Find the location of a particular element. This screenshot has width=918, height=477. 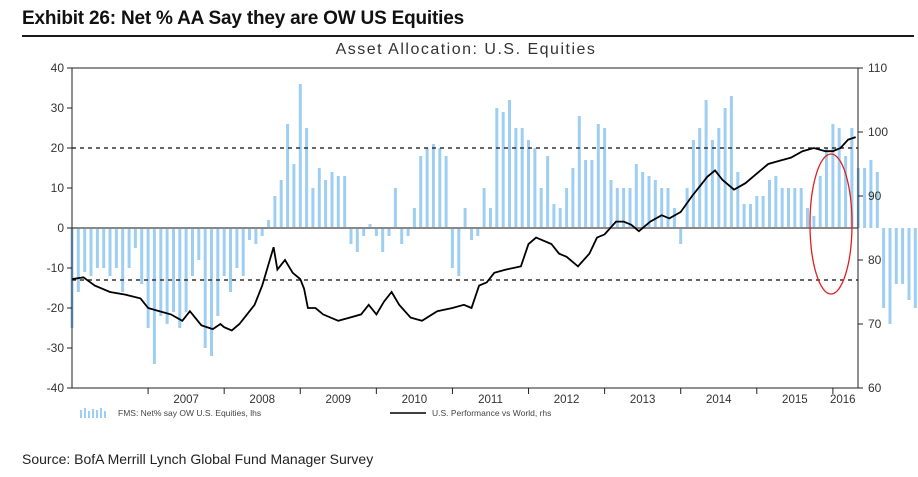

left-tick-label-3: 10 is located at coordinates (58, 188).